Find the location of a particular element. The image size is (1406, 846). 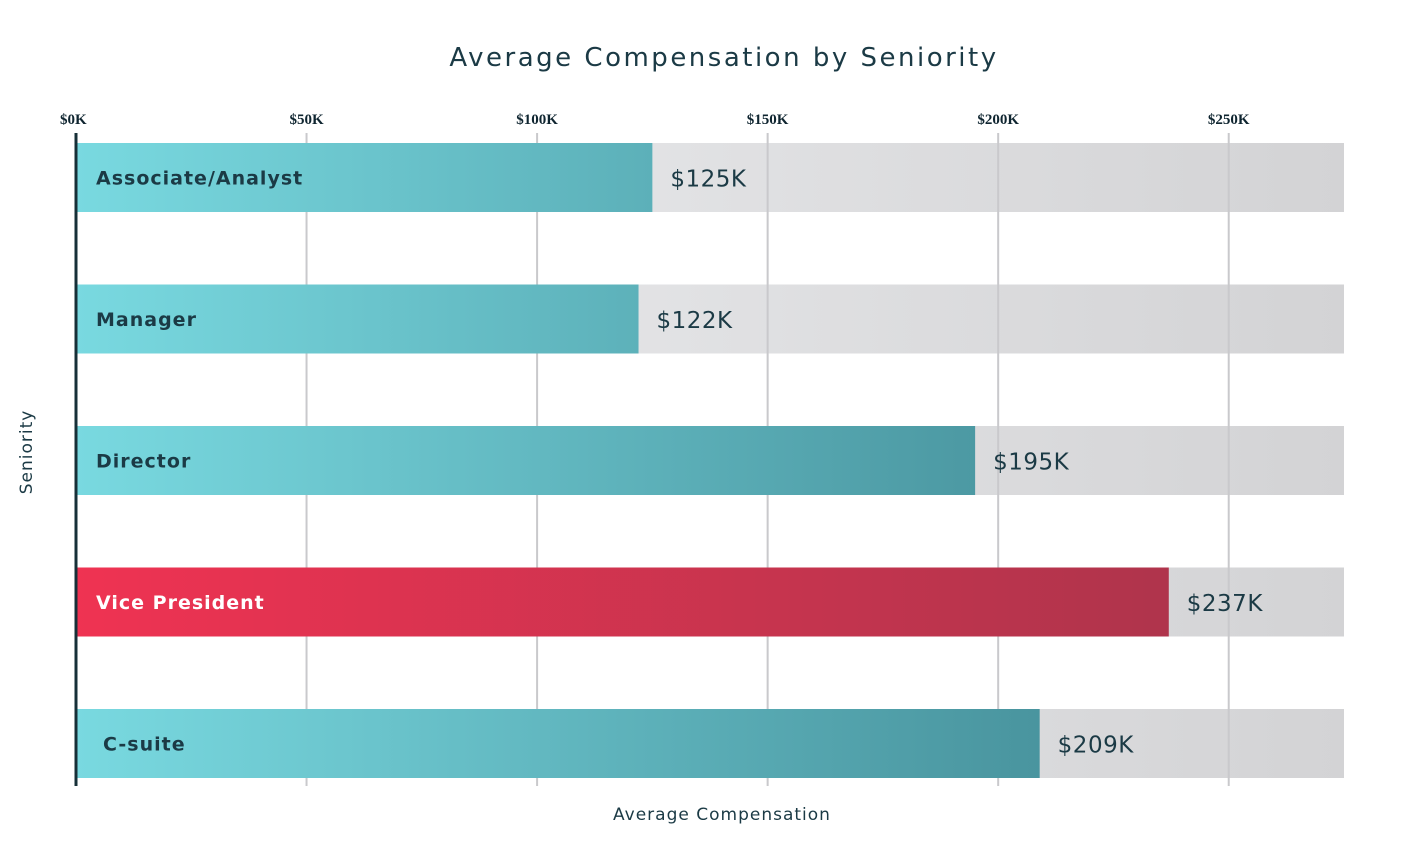

x-tick-label: $200K is located at coordinates (998, 120).